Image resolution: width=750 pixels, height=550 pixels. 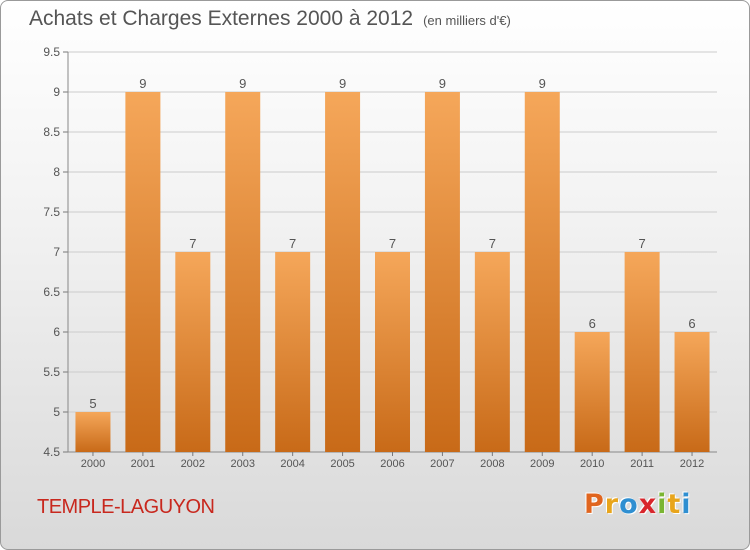 I want to click on y-tick-labels: 4.5 5 5.5 6 6.5 7 7.5 8 8.5 9 9.5, so click(x=51, y=252).